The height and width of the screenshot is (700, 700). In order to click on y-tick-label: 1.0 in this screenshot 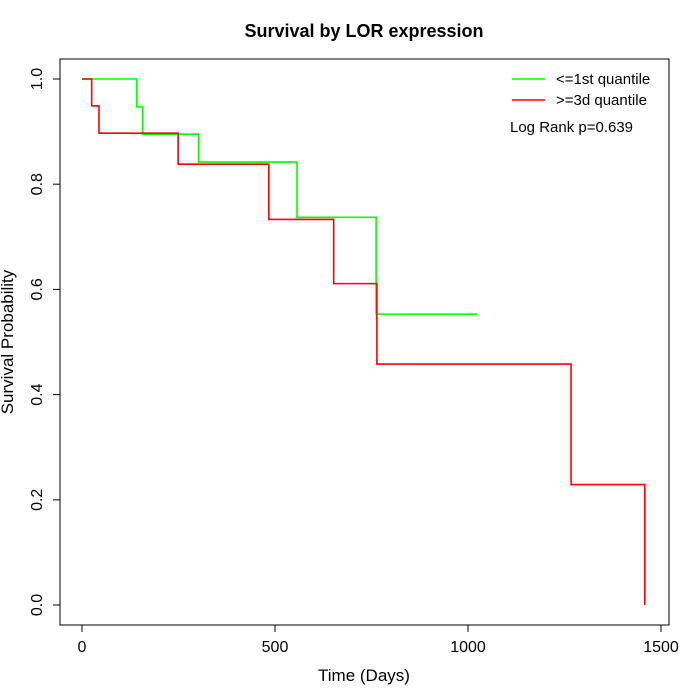, I will do `click(37, 79)`.